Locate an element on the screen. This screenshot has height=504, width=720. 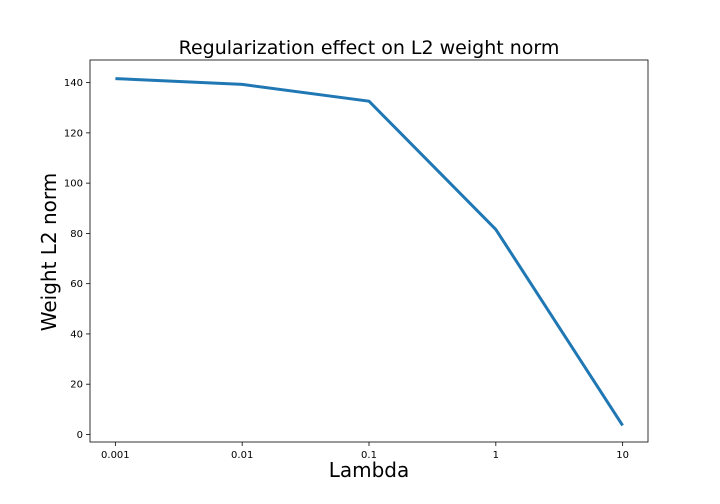
x-tick-label: 1 is located at coordinates (496, 455).